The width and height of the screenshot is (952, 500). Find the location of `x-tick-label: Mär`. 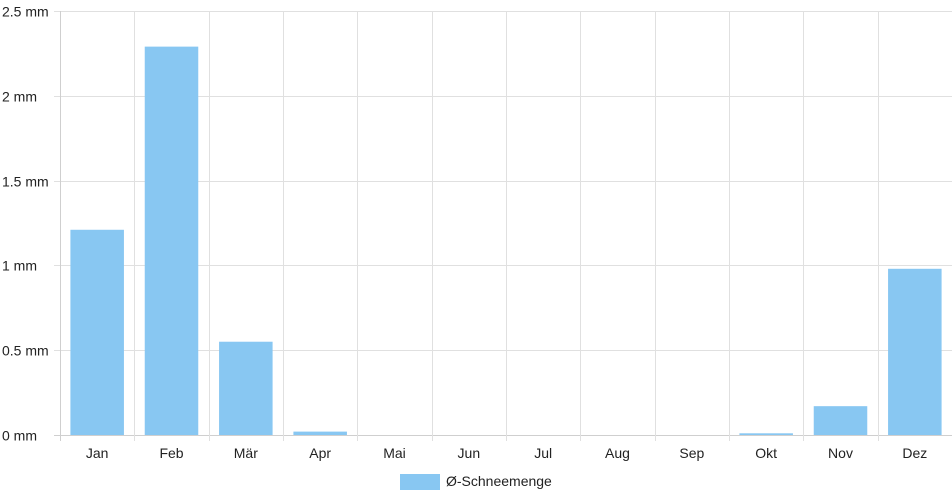

x-tick-label: Mär is located at coordinates (246, 453).